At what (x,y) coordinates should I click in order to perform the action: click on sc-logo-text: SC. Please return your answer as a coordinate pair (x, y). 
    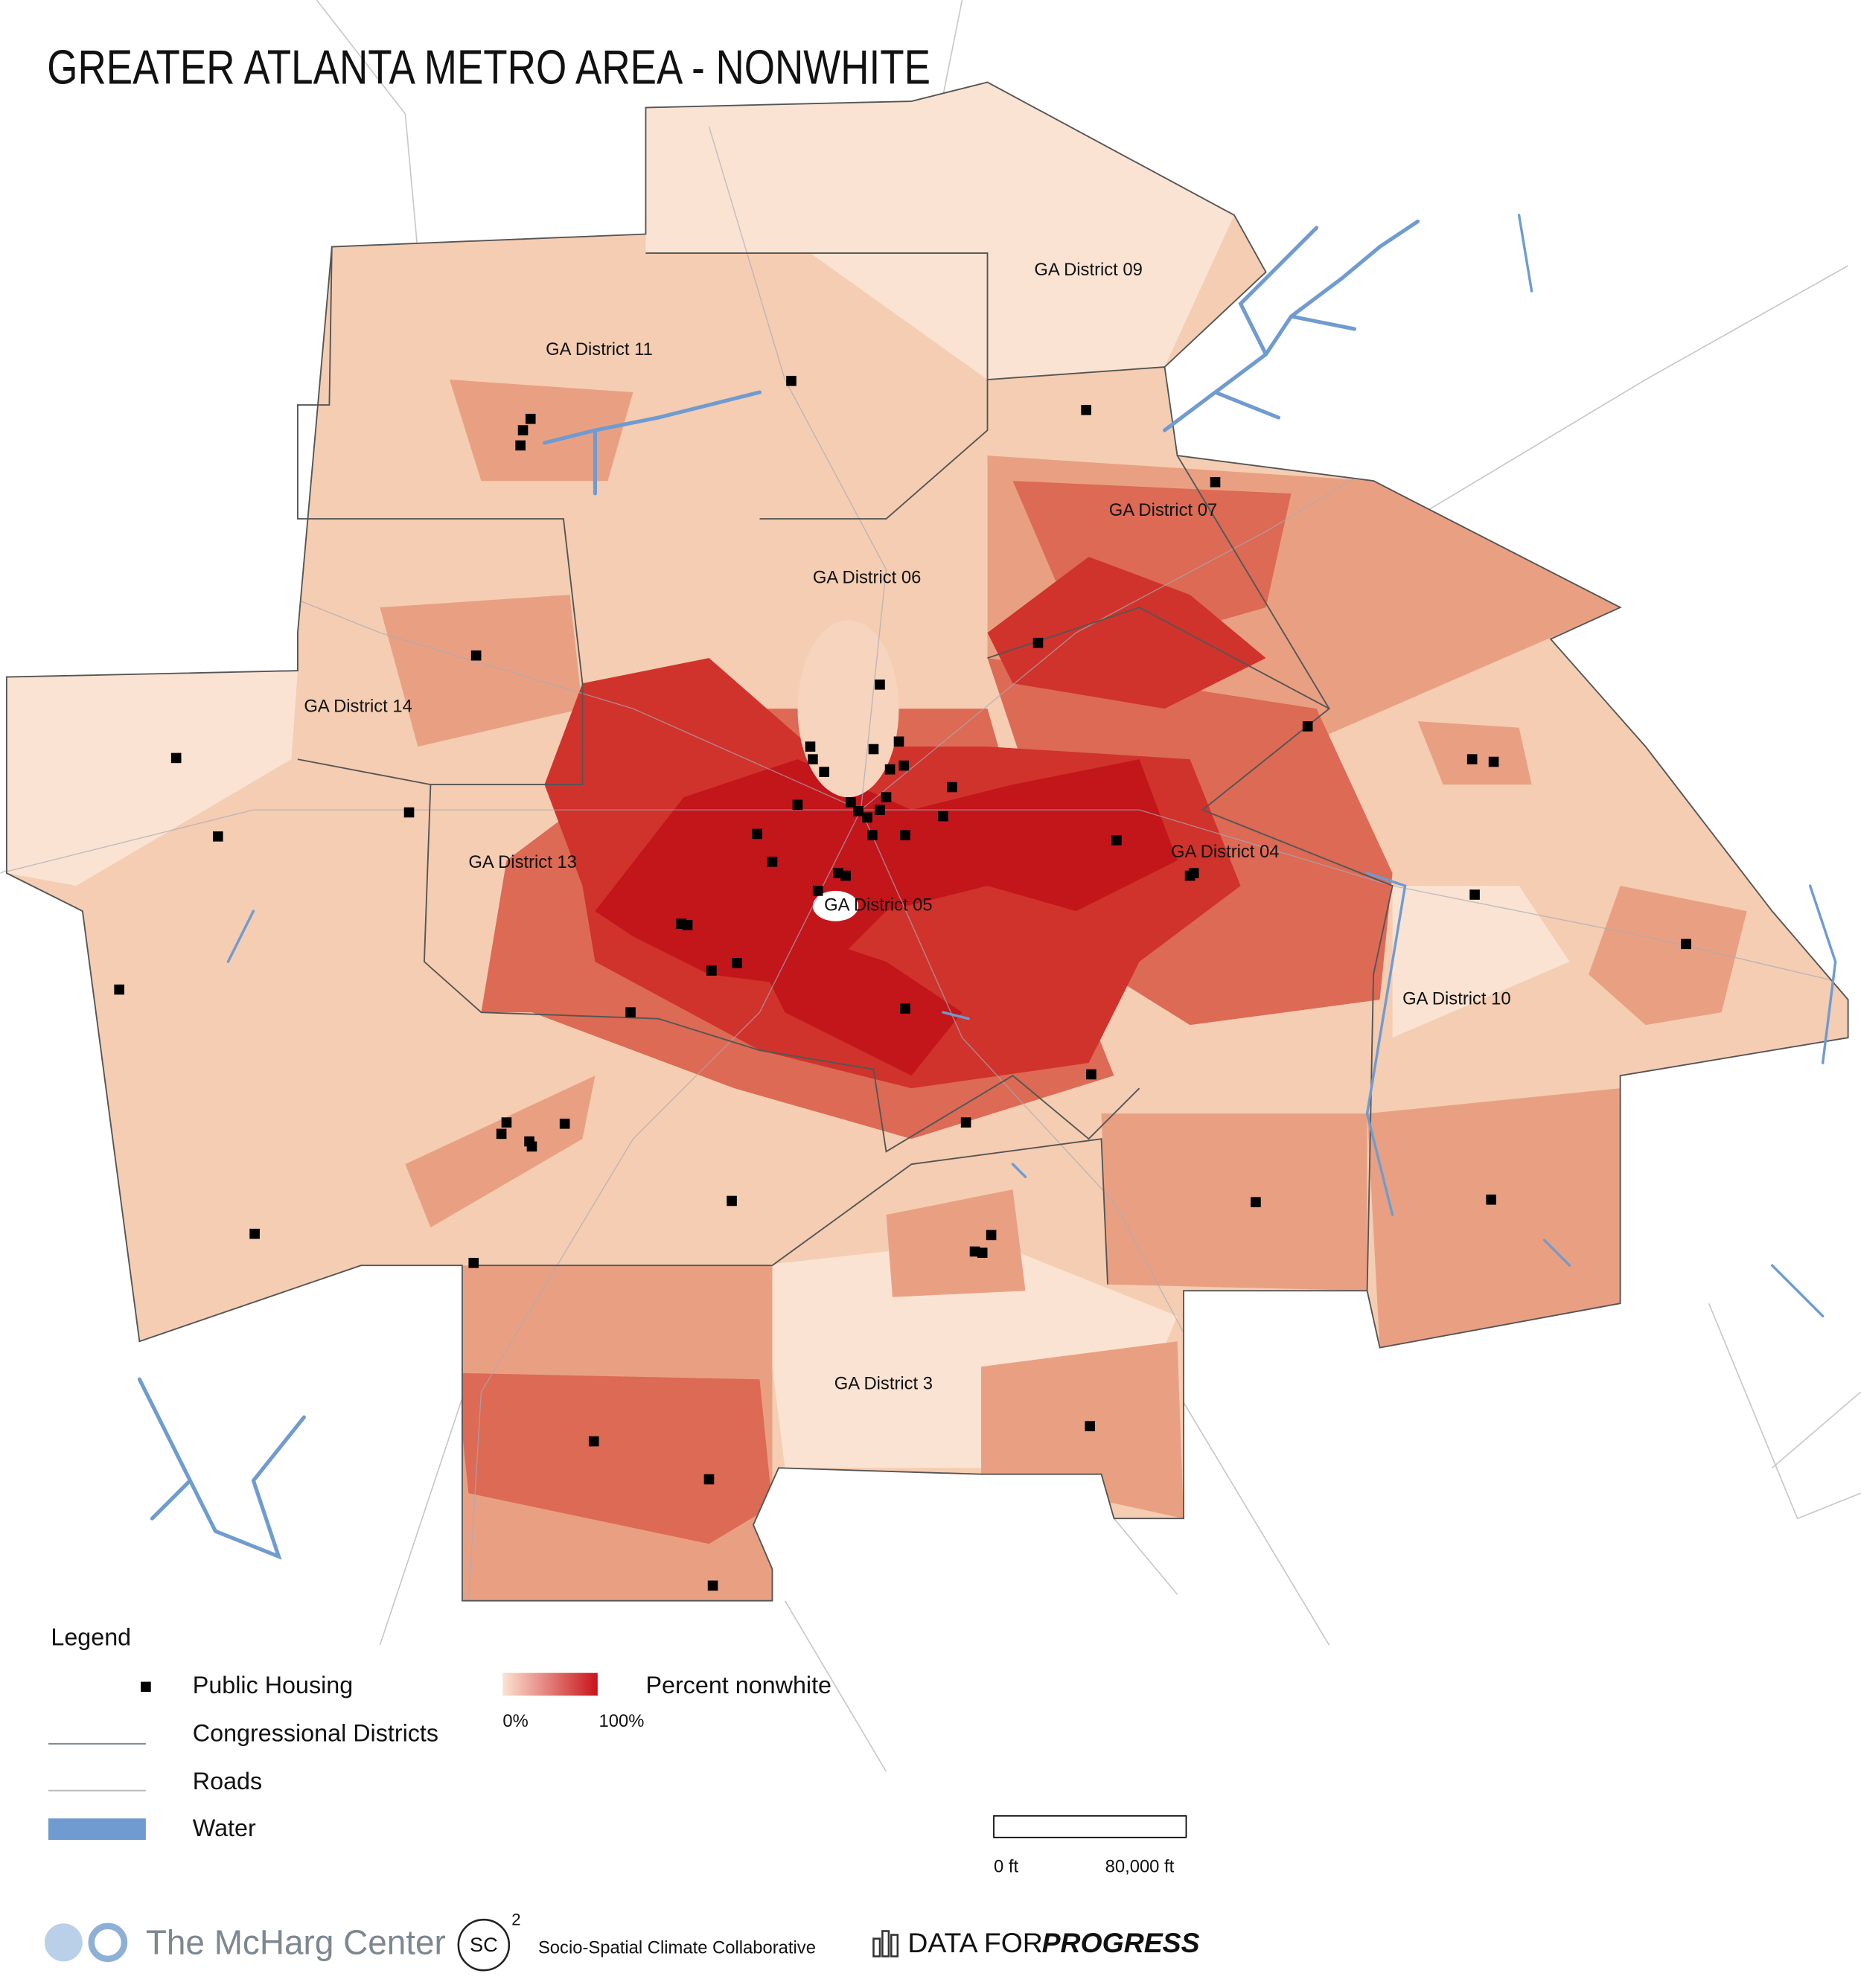
    Looking at the image, I should click on (484, 1944).